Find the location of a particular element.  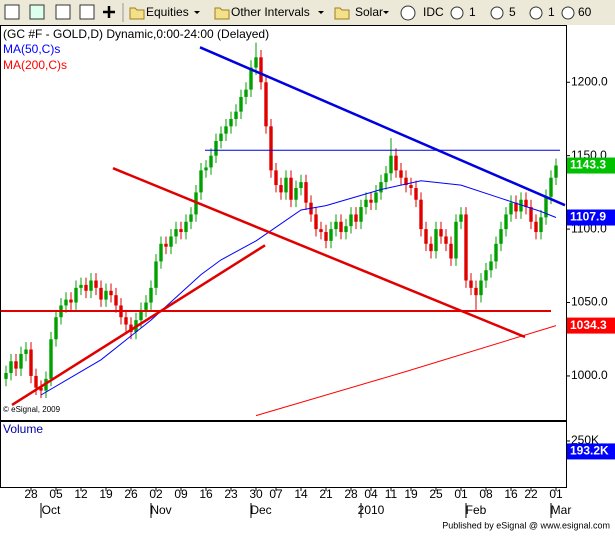

x-tick-label: 01 is located at coordinates (461, 494).